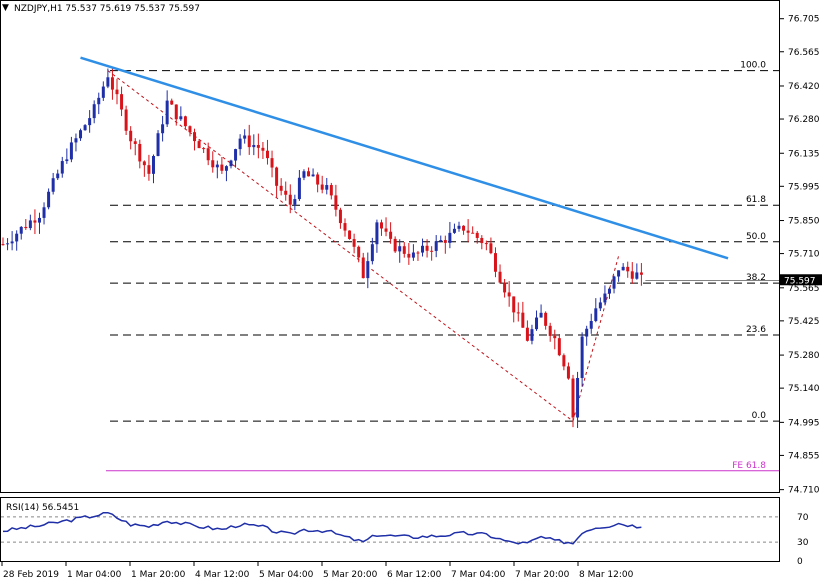  What do you see at coordinates (759, 416) in the screenshot?
I see `fib-level-label: 0.0` at bounding box center [759, 416].